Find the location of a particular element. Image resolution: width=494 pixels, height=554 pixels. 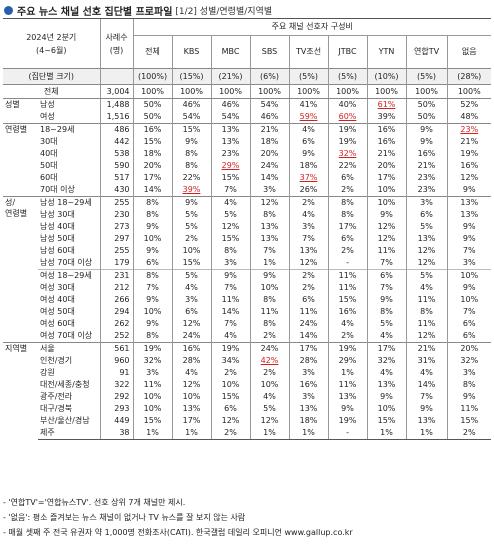

row-label: 60대 is located at coordinates (49, 177).